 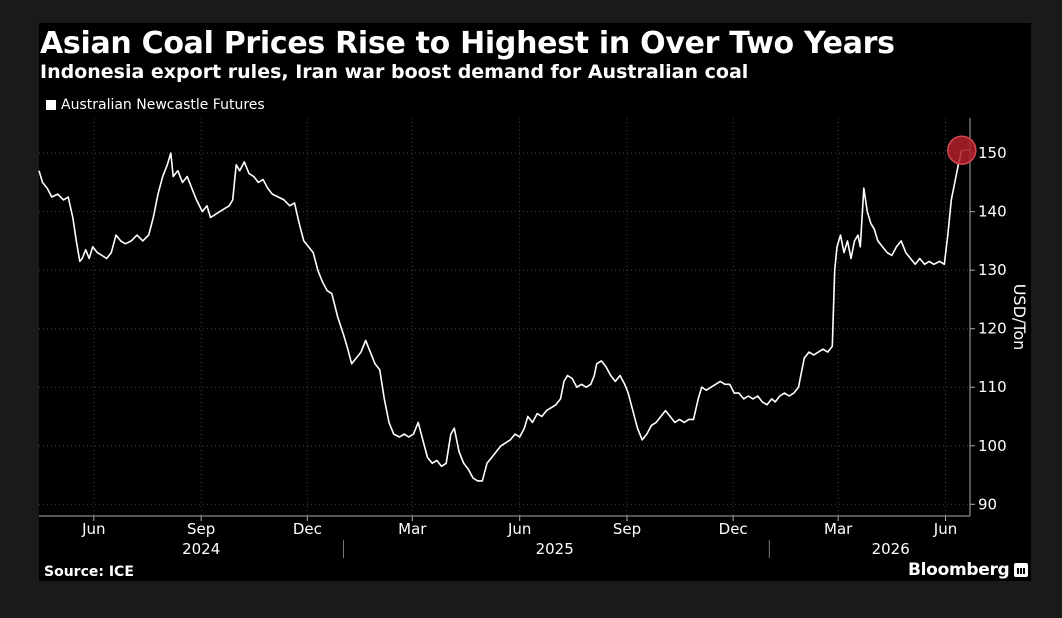 What do you see at coordinates (992, 153) in the screenshot?
I see `y-tick-label: 150` at bounding box center [992, 153].